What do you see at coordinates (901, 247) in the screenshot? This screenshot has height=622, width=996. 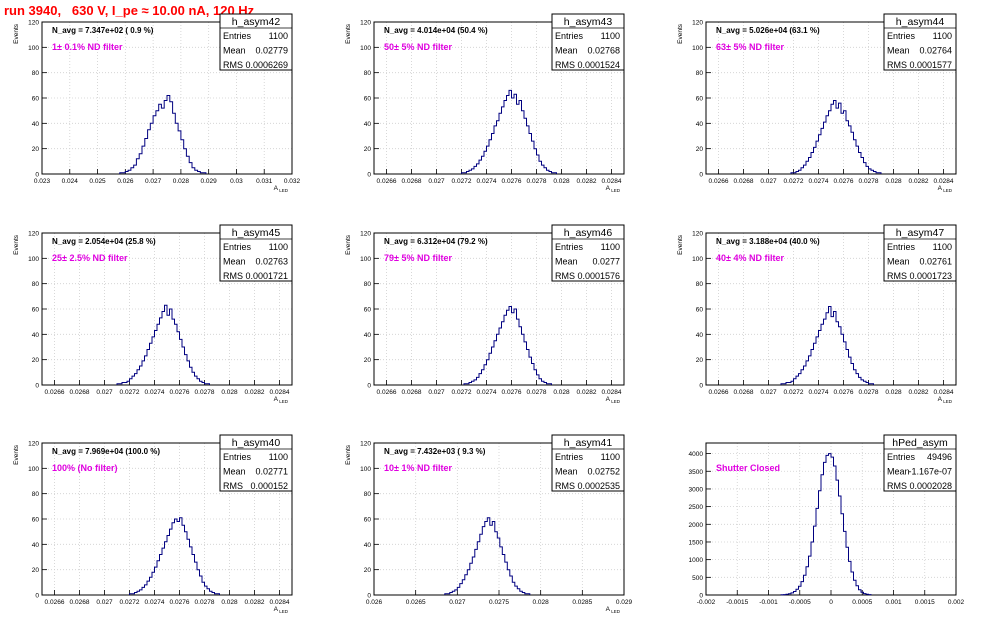 I see `stat-label: Entries` at bounding box center [901, 247].